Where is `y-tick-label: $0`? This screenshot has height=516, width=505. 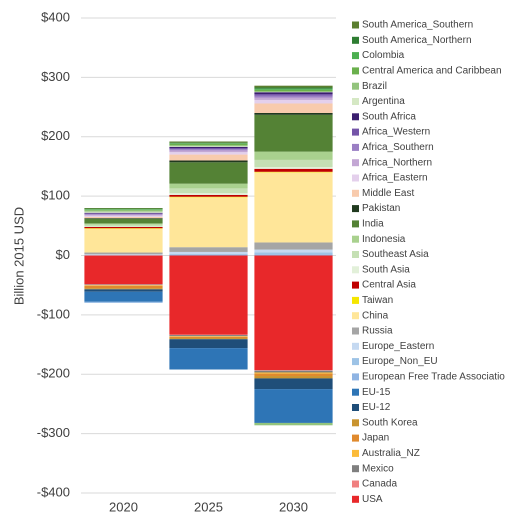
y-tick-label: $0 is located at coordinates (63, 254).